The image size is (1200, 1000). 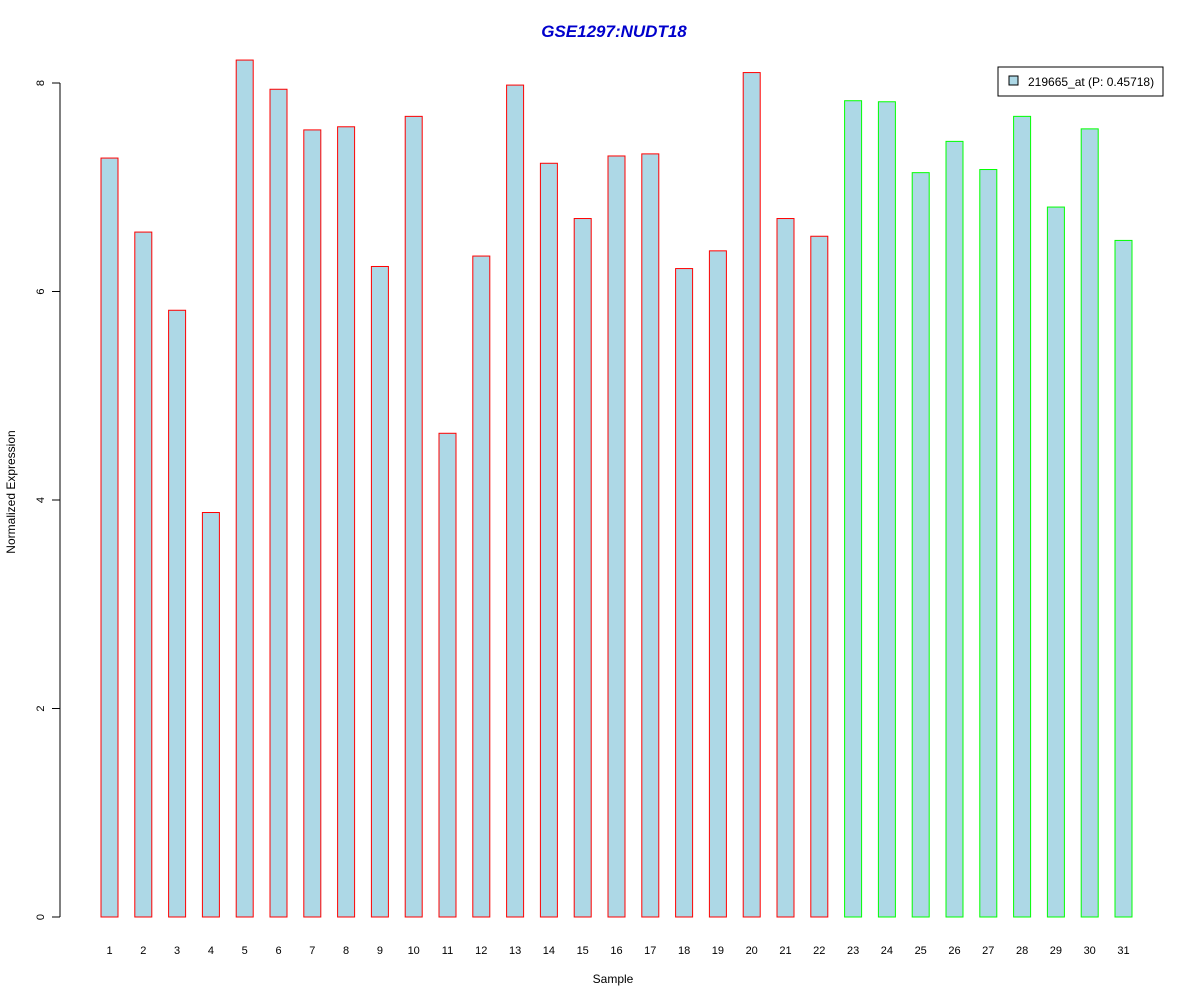 I want to click on x-tick-label: 9, so click(x=380, y=951).